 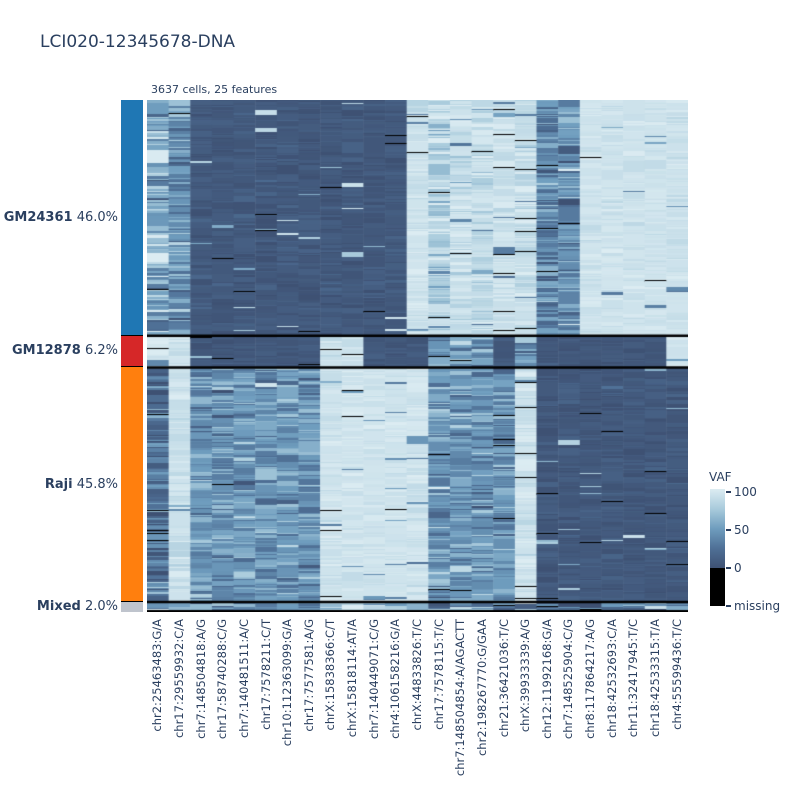 I want to click on x-axis-label: chr17:7577581:A/G, so click(x=308, y=675).